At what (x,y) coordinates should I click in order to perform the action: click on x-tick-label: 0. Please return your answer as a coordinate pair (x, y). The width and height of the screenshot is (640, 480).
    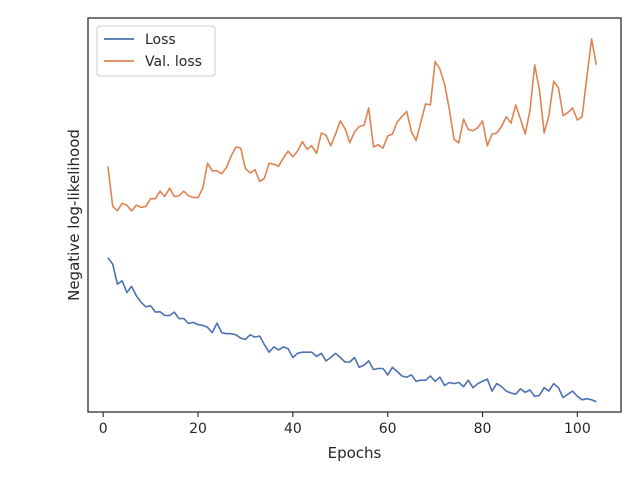
    Looking at the image, I should click on (103, 429).